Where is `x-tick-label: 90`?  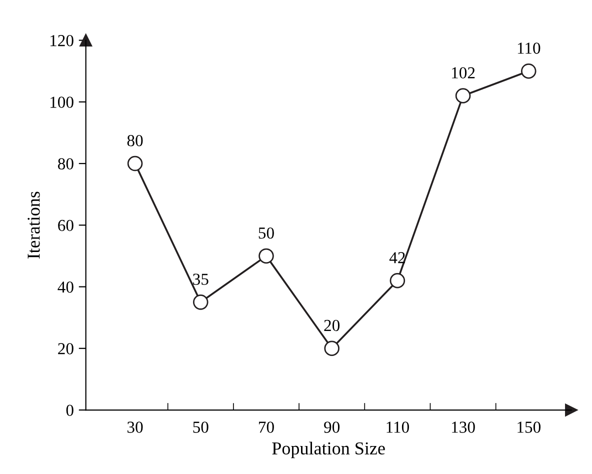
x-tick-label: 90 is located at coordinates (332, 427).